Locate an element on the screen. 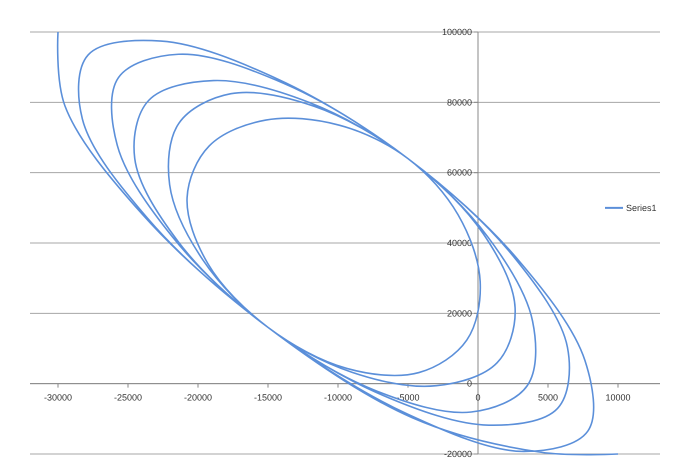 The image size is (685, 459). x-tick-label: -20000 is located at coordinates (198, 397).